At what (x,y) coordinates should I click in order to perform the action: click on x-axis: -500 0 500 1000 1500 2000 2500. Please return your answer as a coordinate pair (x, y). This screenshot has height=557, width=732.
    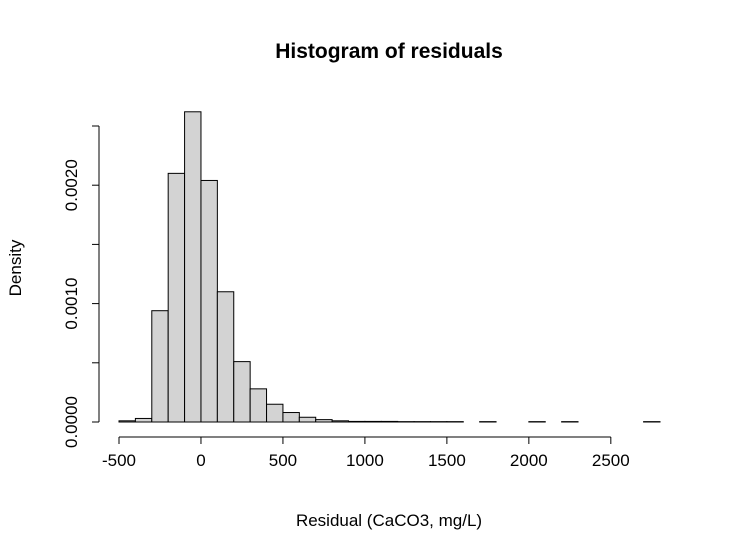
    Looking at the image, I should click on (366, 453).